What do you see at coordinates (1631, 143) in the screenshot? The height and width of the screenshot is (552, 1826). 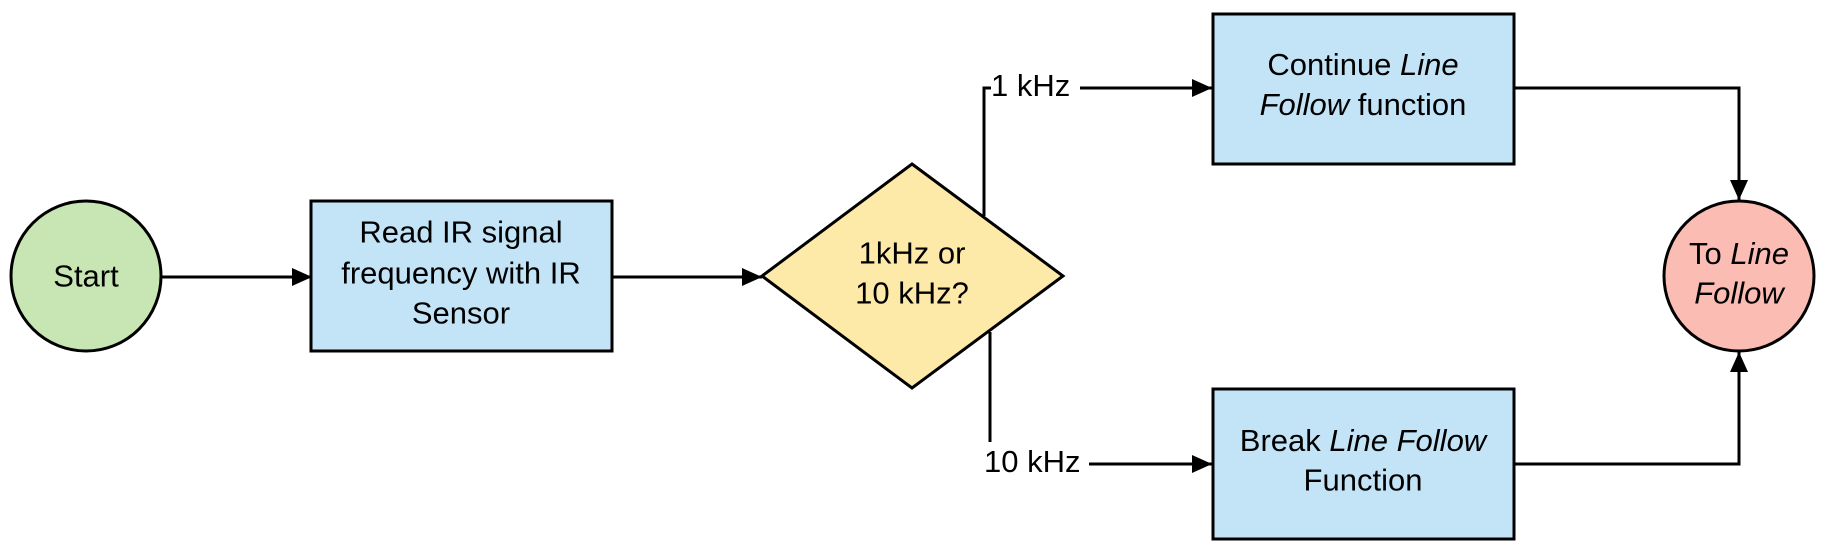 I see `edge-continue-to-end` at bounding box center [1631, 143].